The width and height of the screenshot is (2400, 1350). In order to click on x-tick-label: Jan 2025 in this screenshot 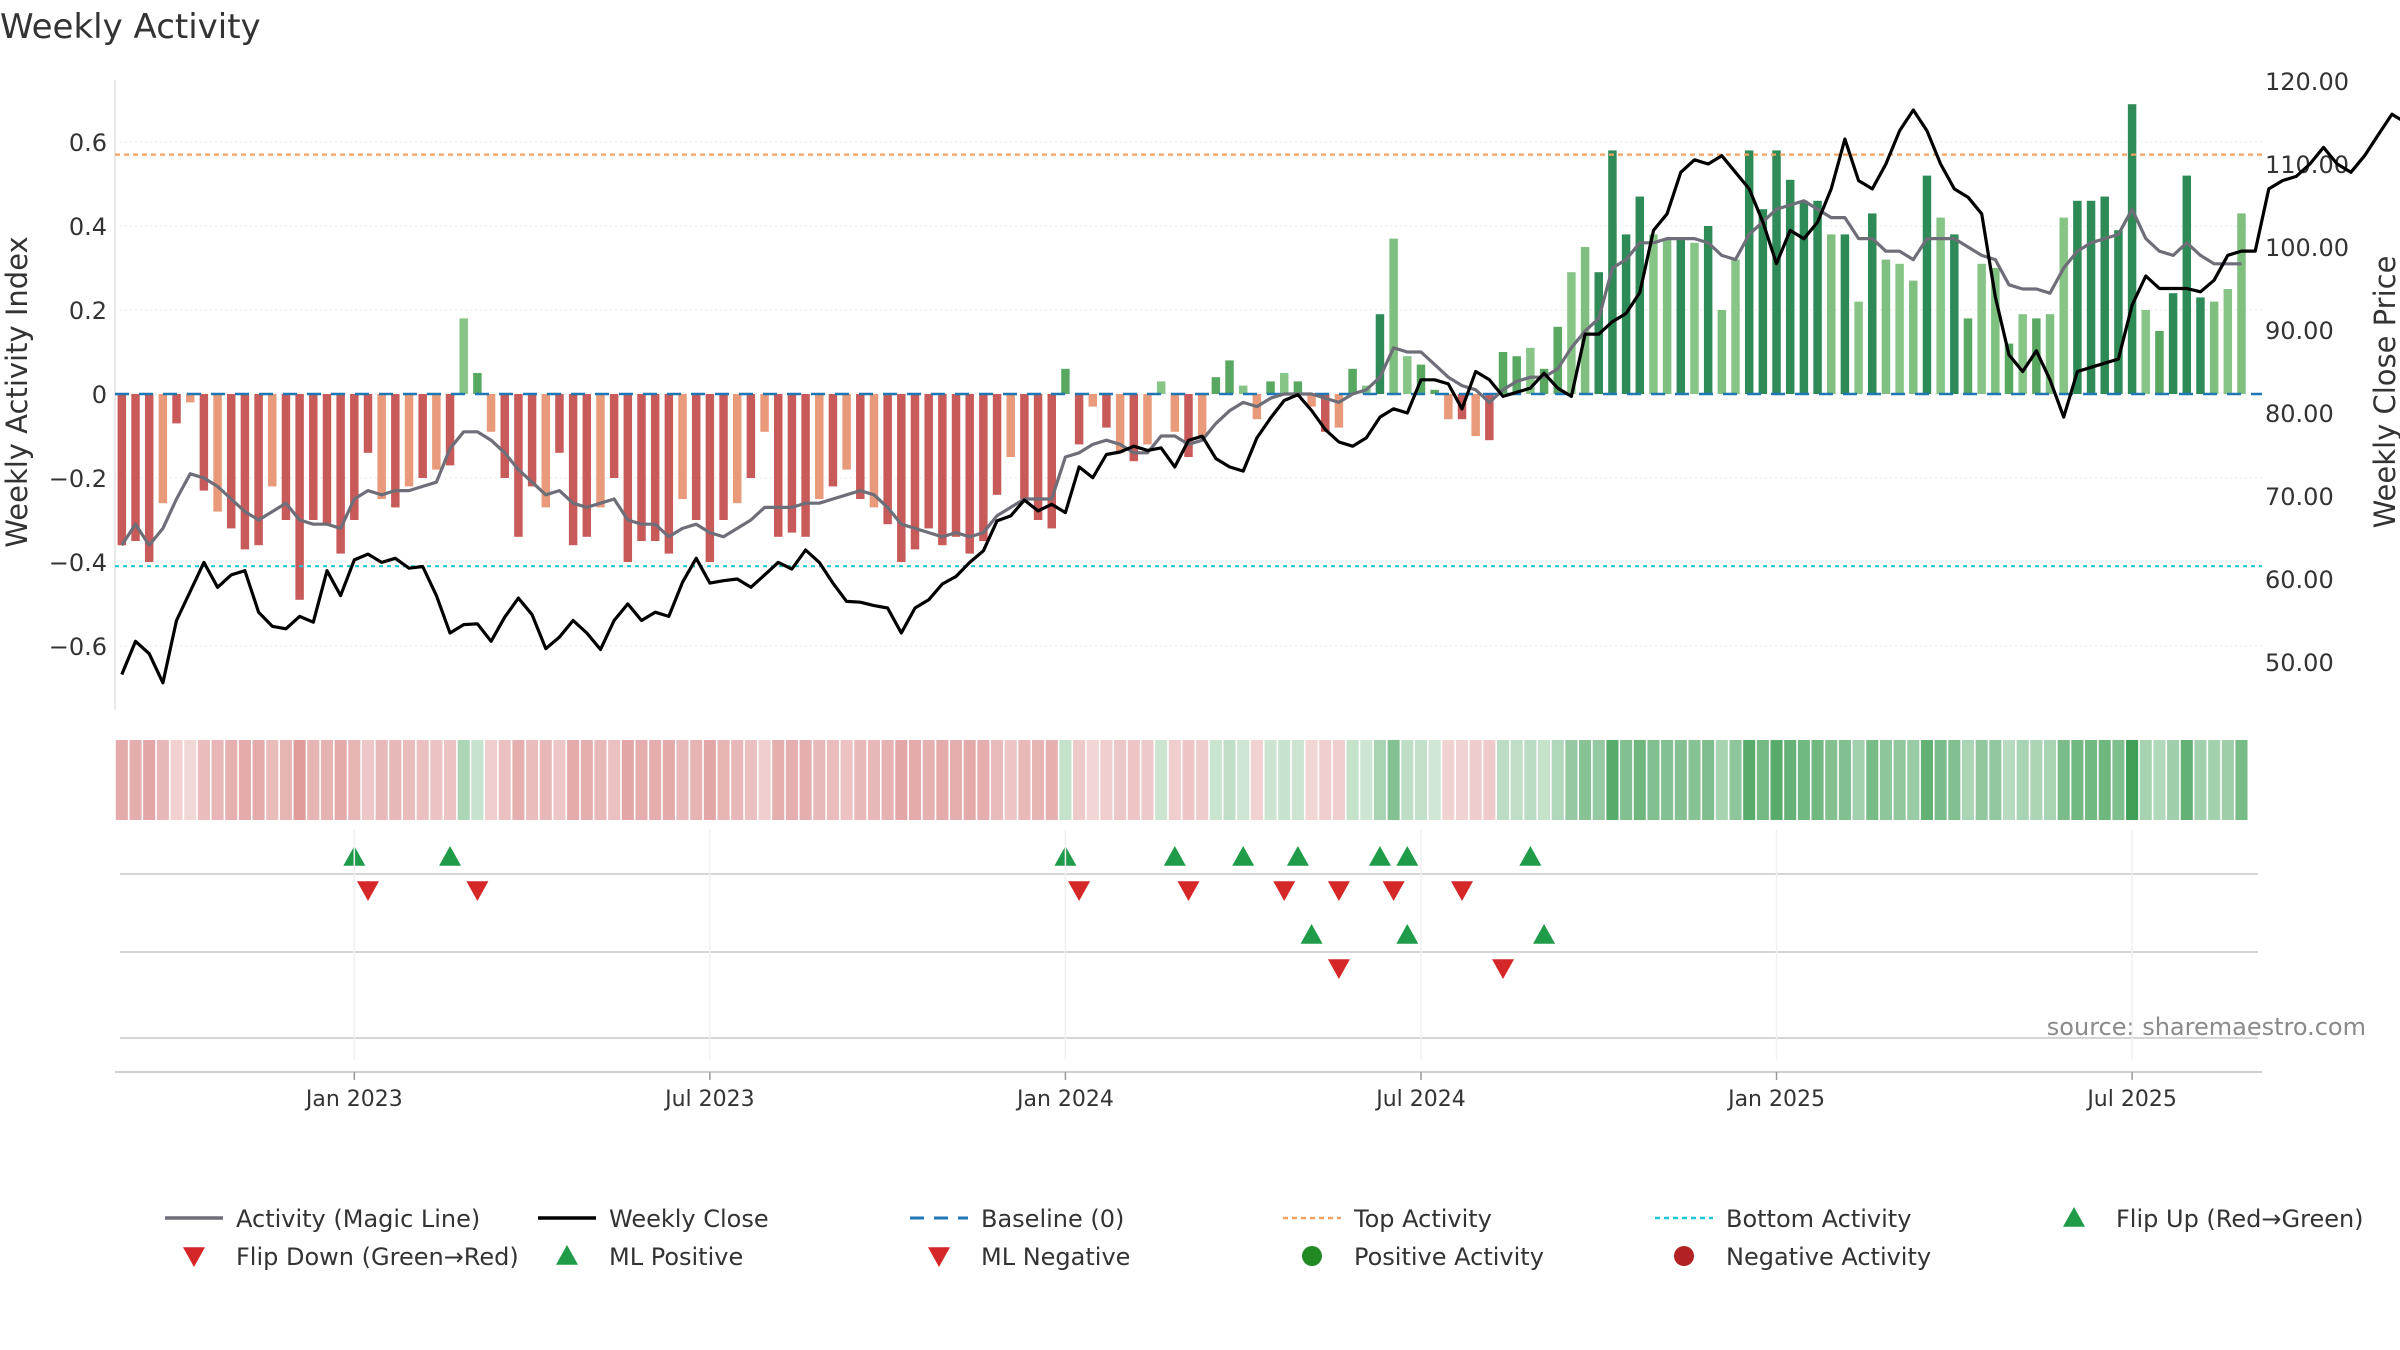, I will do `click(1775, 1099)`.